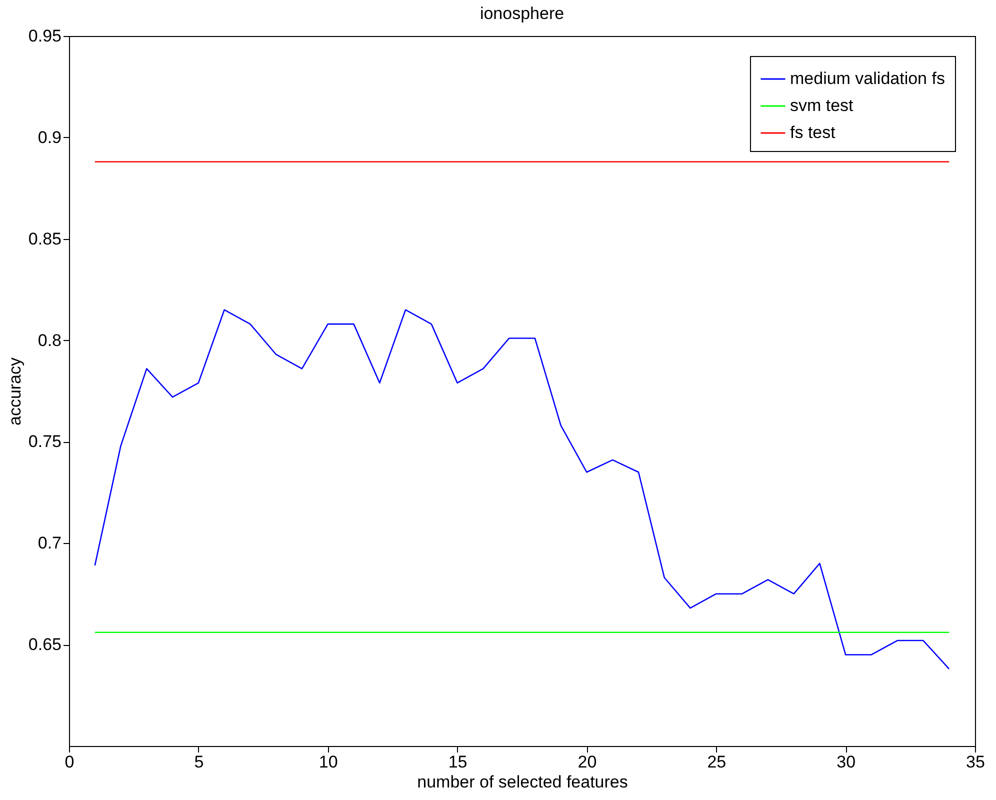 The image size is (996, 800). I want to click on x-tick-label: 20, so click(587, 762).